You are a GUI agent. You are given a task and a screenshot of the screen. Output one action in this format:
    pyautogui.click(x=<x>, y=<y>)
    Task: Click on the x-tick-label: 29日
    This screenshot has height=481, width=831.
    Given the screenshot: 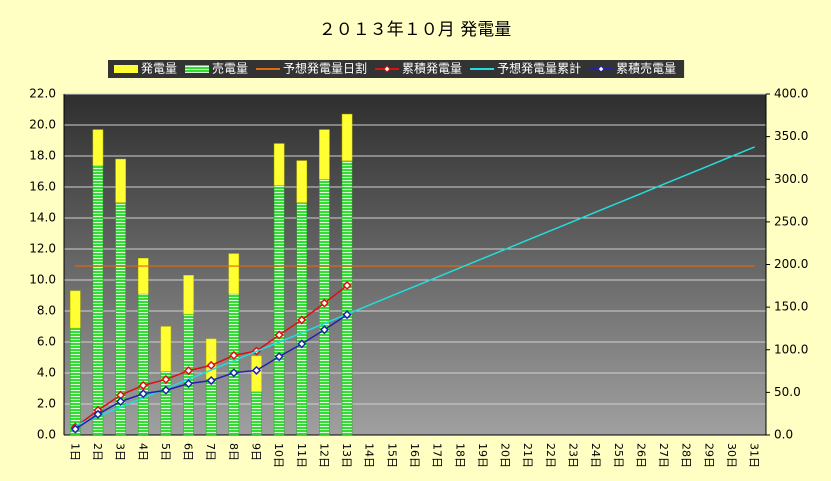 What is the action you would take?
    pyautogui.click(x=708, y=455)
    